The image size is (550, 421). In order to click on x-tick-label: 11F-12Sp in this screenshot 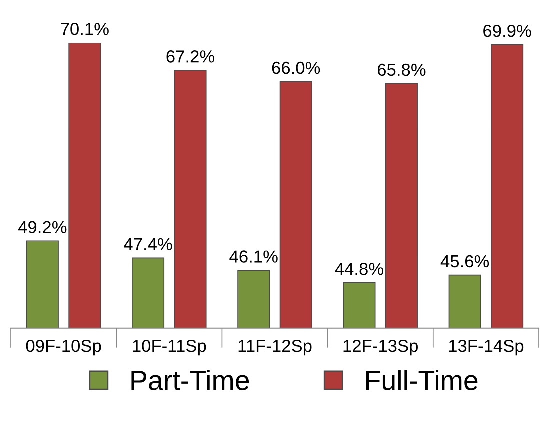, I will do `click(275, 348)`.